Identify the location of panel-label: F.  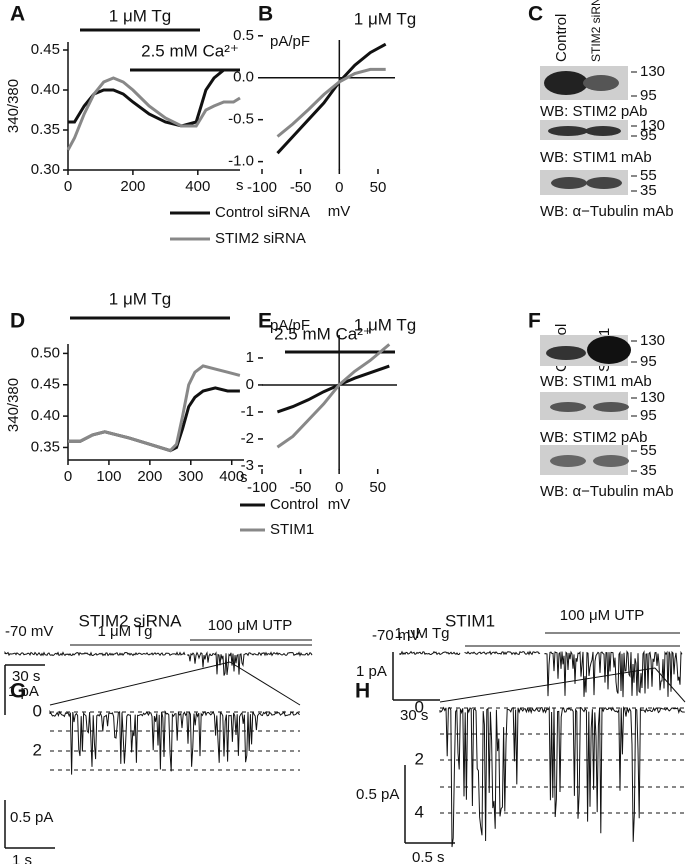
(534, 321).